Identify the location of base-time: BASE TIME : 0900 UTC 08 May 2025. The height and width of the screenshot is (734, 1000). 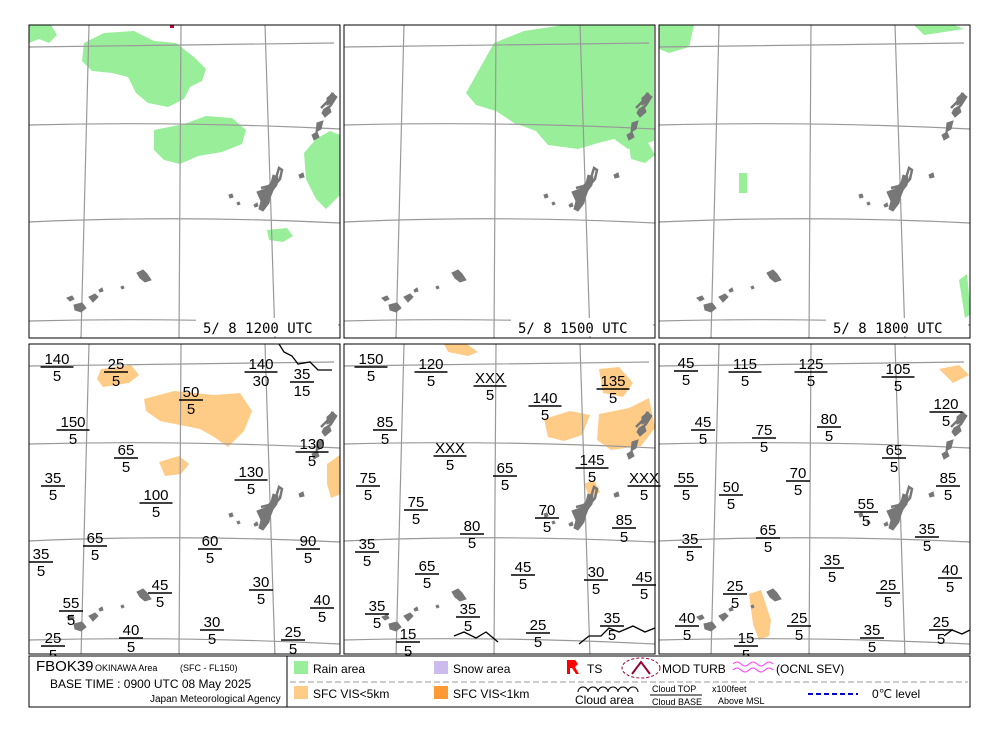
(151, 684).